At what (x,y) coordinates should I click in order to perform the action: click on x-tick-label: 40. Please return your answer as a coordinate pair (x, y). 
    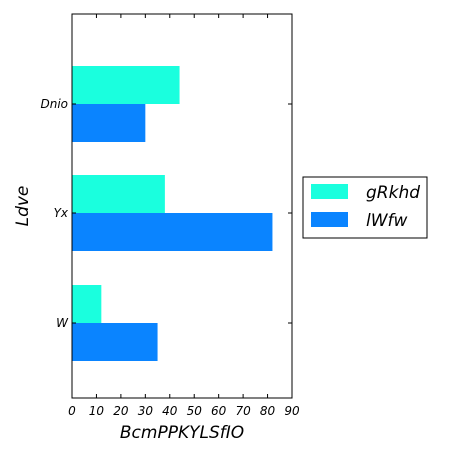
    Looking at the image, I should click on (170, 411).